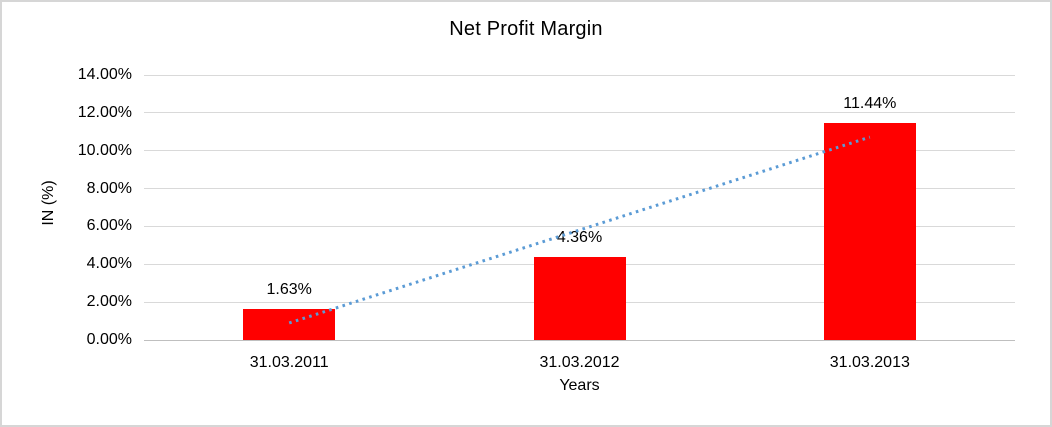  Describe the element at coordinates (526, 29) in the screenshot. I see `chart-title: Net Profit Margin` at that location.